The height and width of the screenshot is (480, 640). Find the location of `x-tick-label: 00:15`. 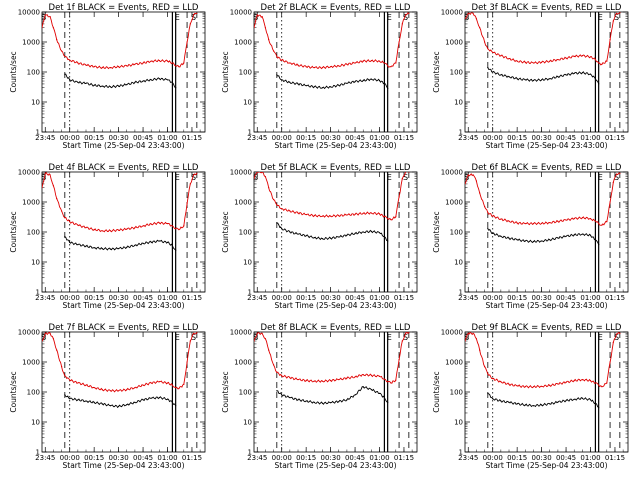

x-tick-label: 00:15 is located at coordinates (306, 458).